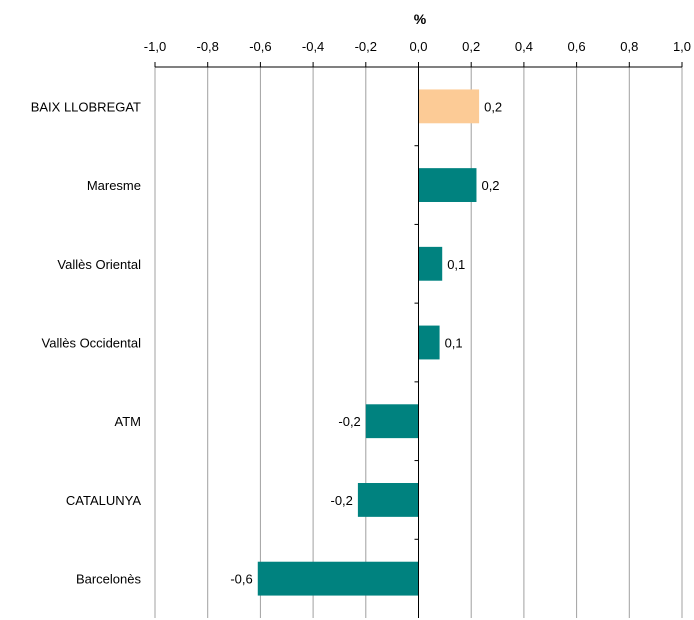 This screenshot has width=694, height=620. I want to click on x-tick-label: 0,2, so click(471, 46).